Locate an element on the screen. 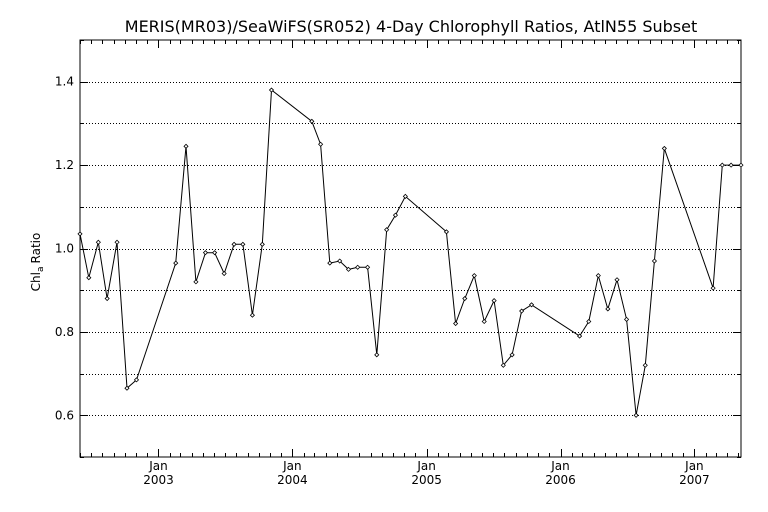  y-tick-label: 1.2 is located at coordinates (64, 165).